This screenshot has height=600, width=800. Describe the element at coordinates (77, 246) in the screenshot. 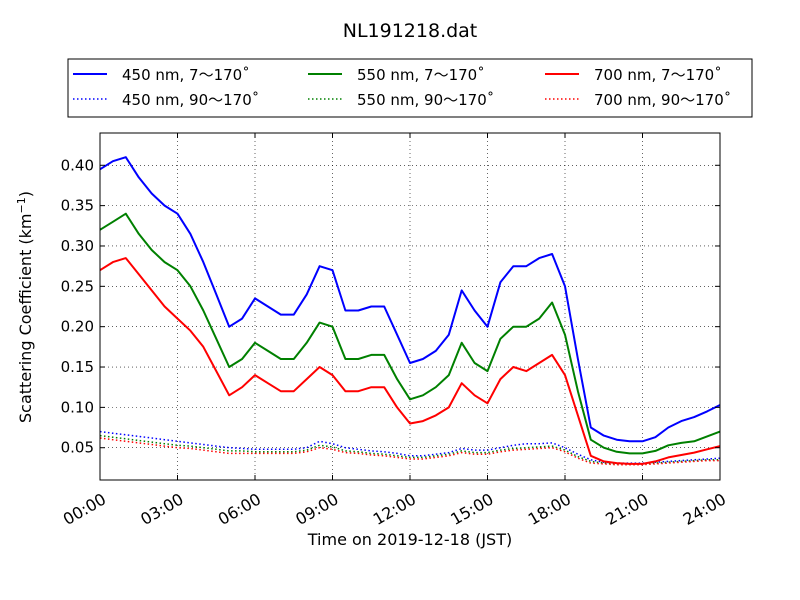

I see `y-tick-label: 0.30` at that location.